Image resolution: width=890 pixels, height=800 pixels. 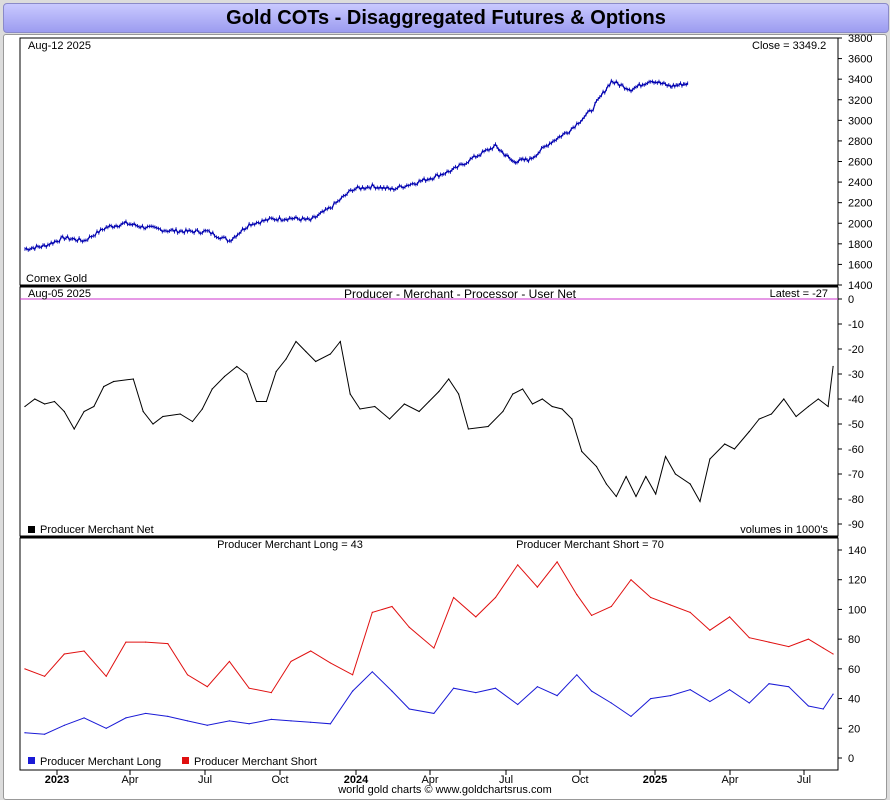 What do you see at coordinates (789, 46) in the screenshot?
I see `price-close-label: Close = 3349.2` at bounding box center [789, 46].